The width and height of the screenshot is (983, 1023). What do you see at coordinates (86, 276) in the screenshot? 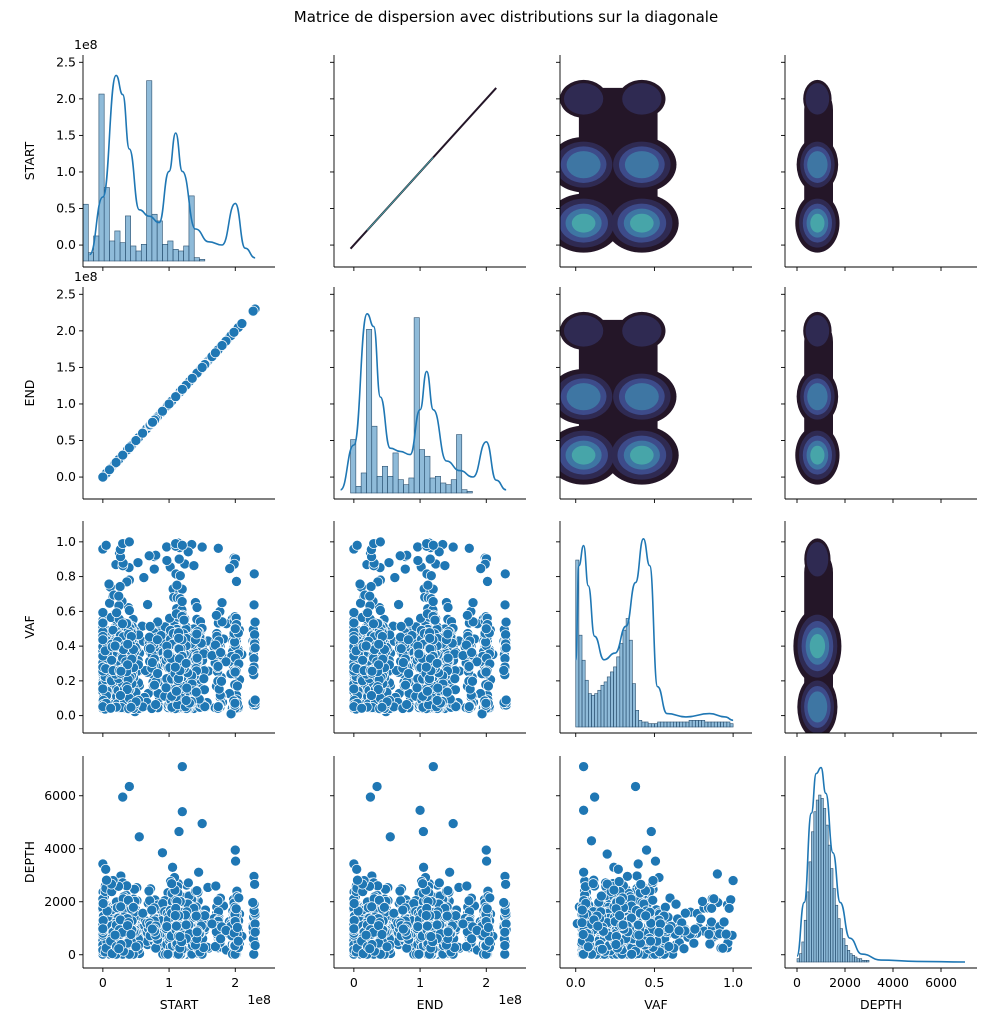
I see `y-offset-label: 1e8` at bounding box center [86, 276].